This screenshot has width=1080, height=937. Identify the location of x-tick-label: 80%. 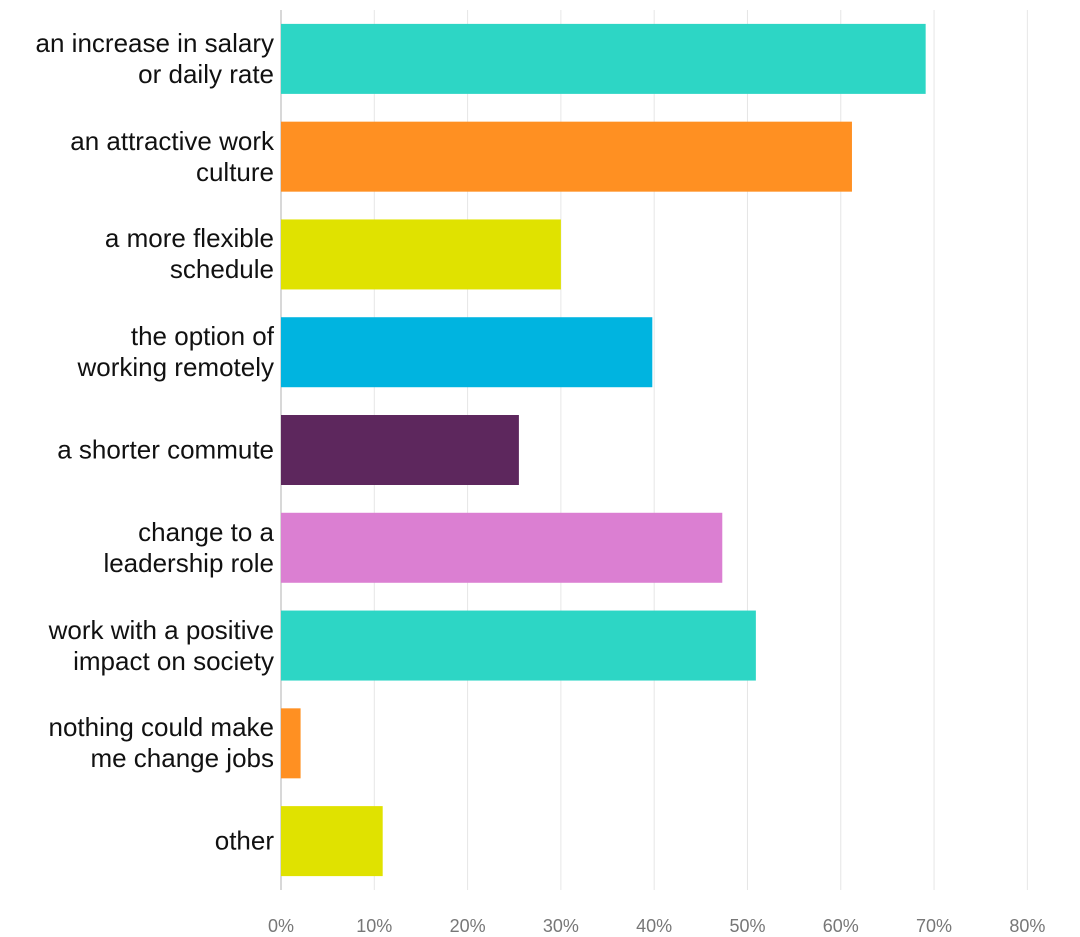
(1027, 926).